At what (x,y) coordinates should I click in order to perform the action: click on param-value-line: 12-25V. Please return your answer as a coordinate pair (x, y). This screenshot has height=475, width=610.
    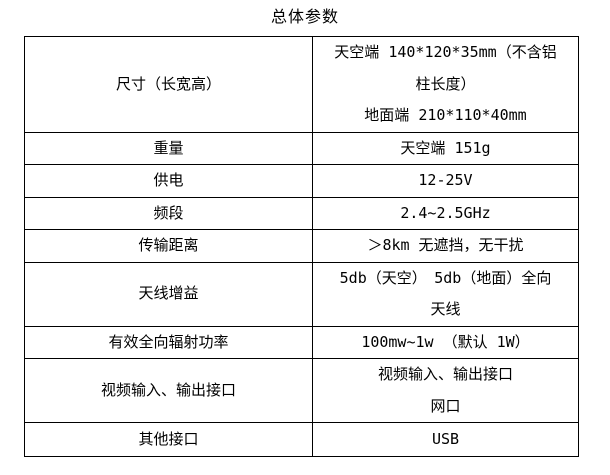
    Looking at the image, I should click on (445, 180).